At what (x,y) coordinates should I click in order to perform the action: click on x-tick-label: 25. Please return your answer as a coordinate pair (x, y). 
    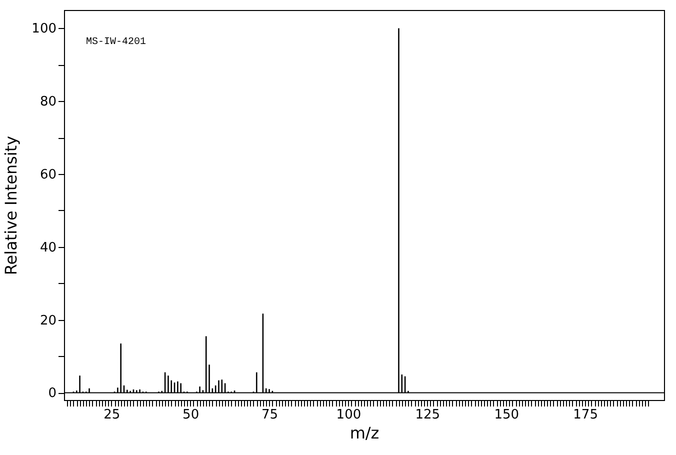
    Looking at the image, I should click on (112, 415).